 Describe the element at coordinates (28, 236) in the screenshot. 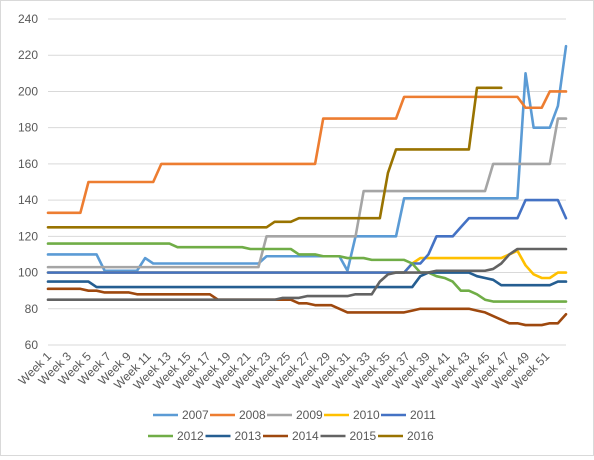

I see `y-tick-label: 120` at that location.